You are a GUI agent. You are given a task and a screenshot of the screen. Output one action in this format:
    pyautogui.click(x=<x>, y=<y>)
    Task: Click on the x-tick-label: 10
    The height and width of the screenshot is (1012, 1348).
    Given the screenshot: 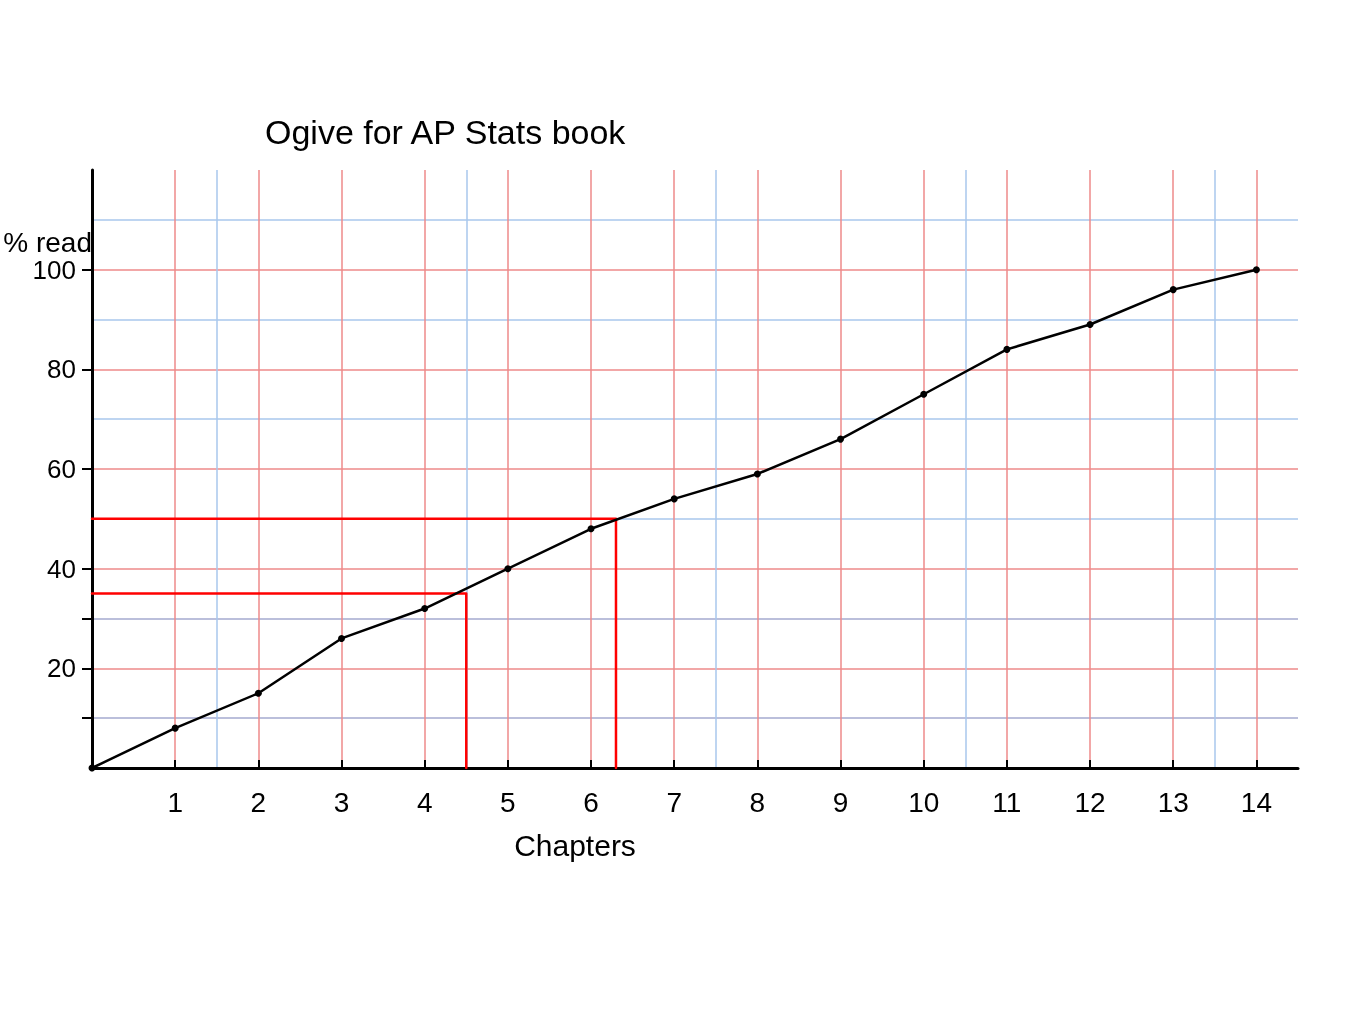 What is the action you would take?
    pyautogui.click(x=924, y=802)
    